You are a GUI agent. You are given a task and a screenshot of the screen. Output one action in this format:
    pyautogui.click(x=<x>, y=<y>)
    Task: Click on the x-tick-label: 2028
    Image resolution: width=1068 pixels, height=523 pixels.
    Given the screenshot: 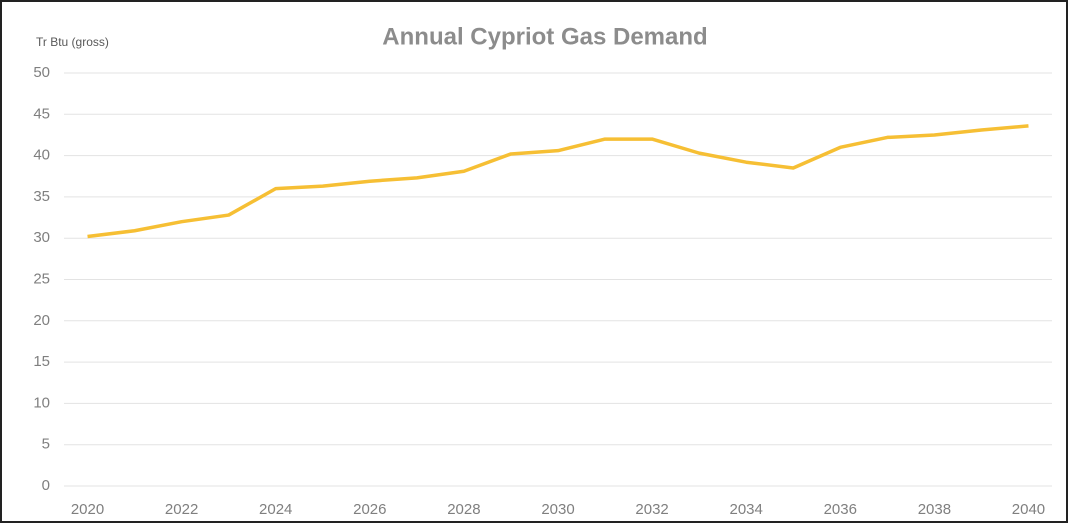 What is the action you would take?
    pyautogui.click(x=463, y=509)
    